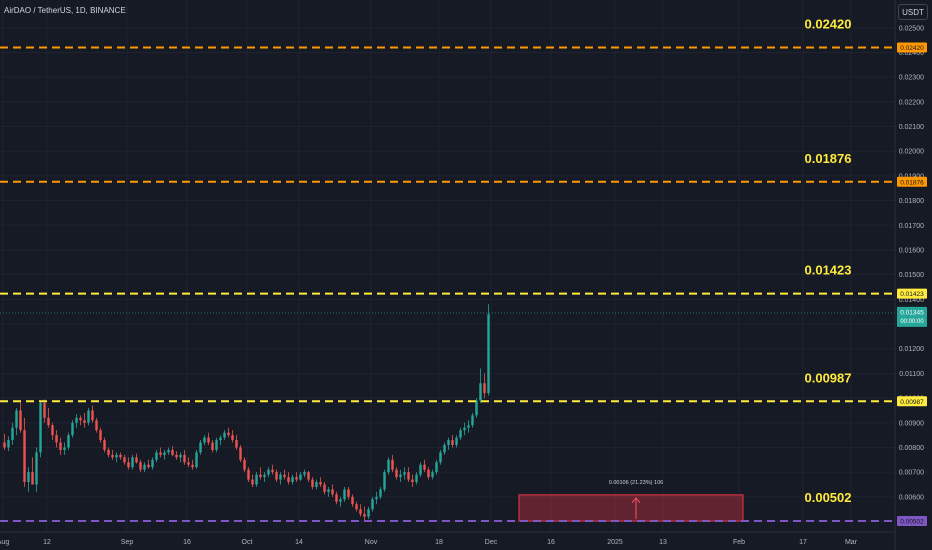  What do you see at coordinates (911, 28) in the screenshot?
I see `y-tick-label: 0.02500` at bounding box center [911, 28].